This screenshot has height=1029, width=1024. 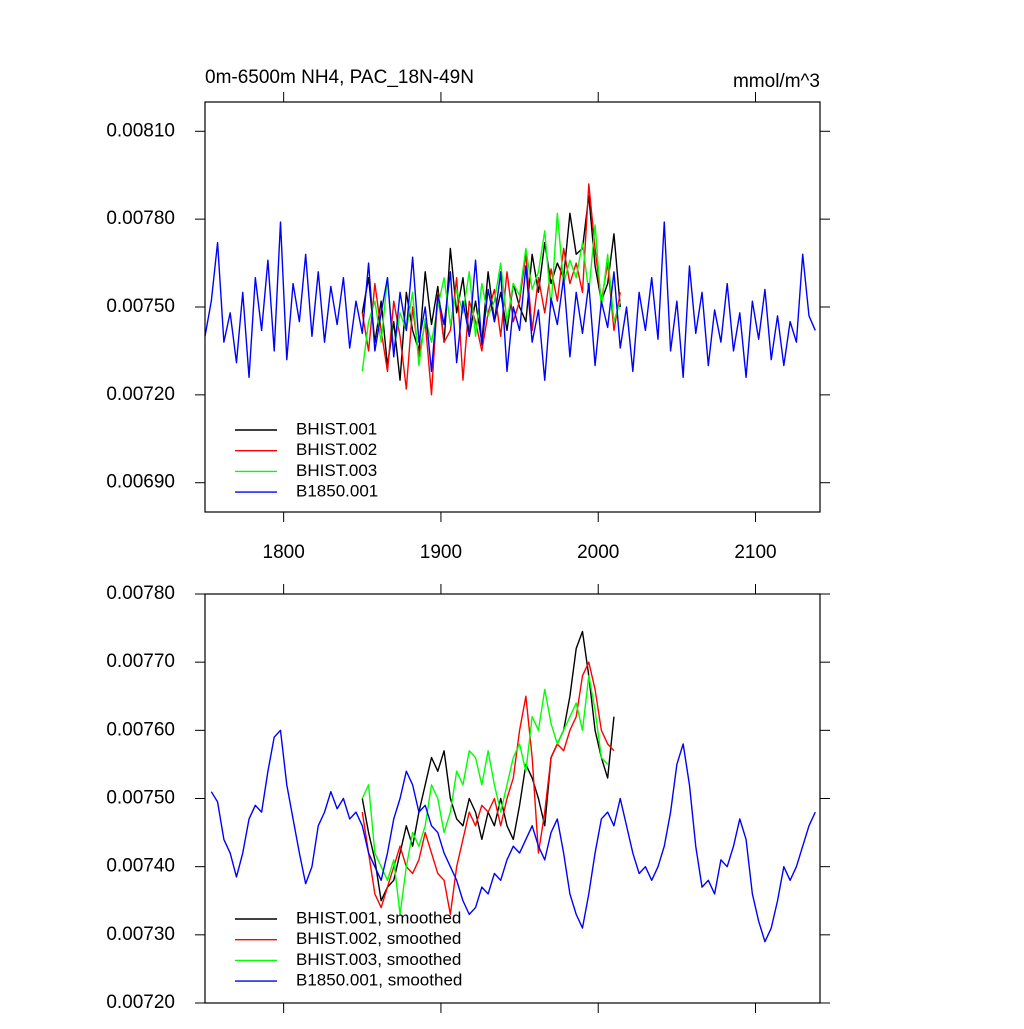 I want to click on legend-label: B1850.001, smoothed, so click(x=379, y=980).